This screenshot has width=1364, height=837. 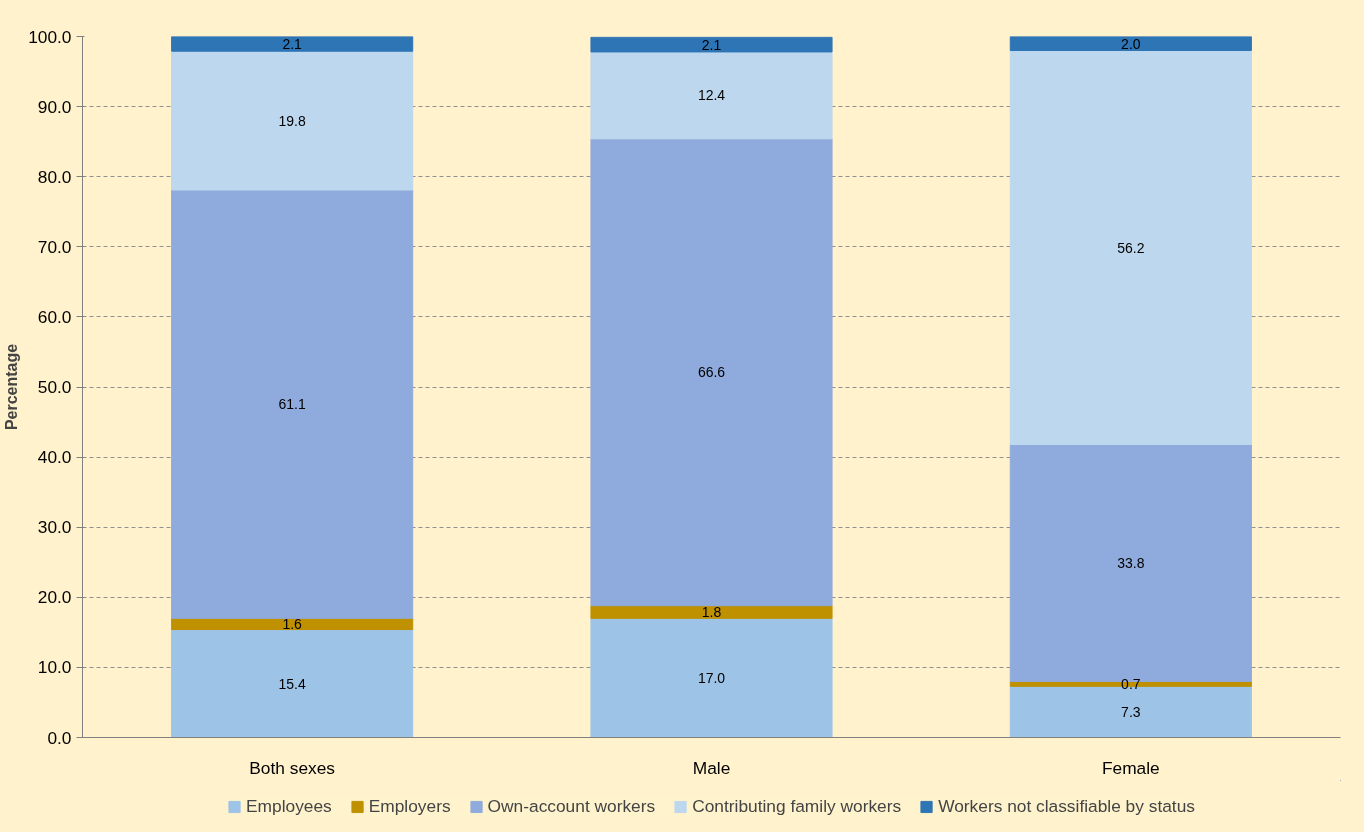 I want to click on data-label: 7.3, so click(x=1131, y=711).